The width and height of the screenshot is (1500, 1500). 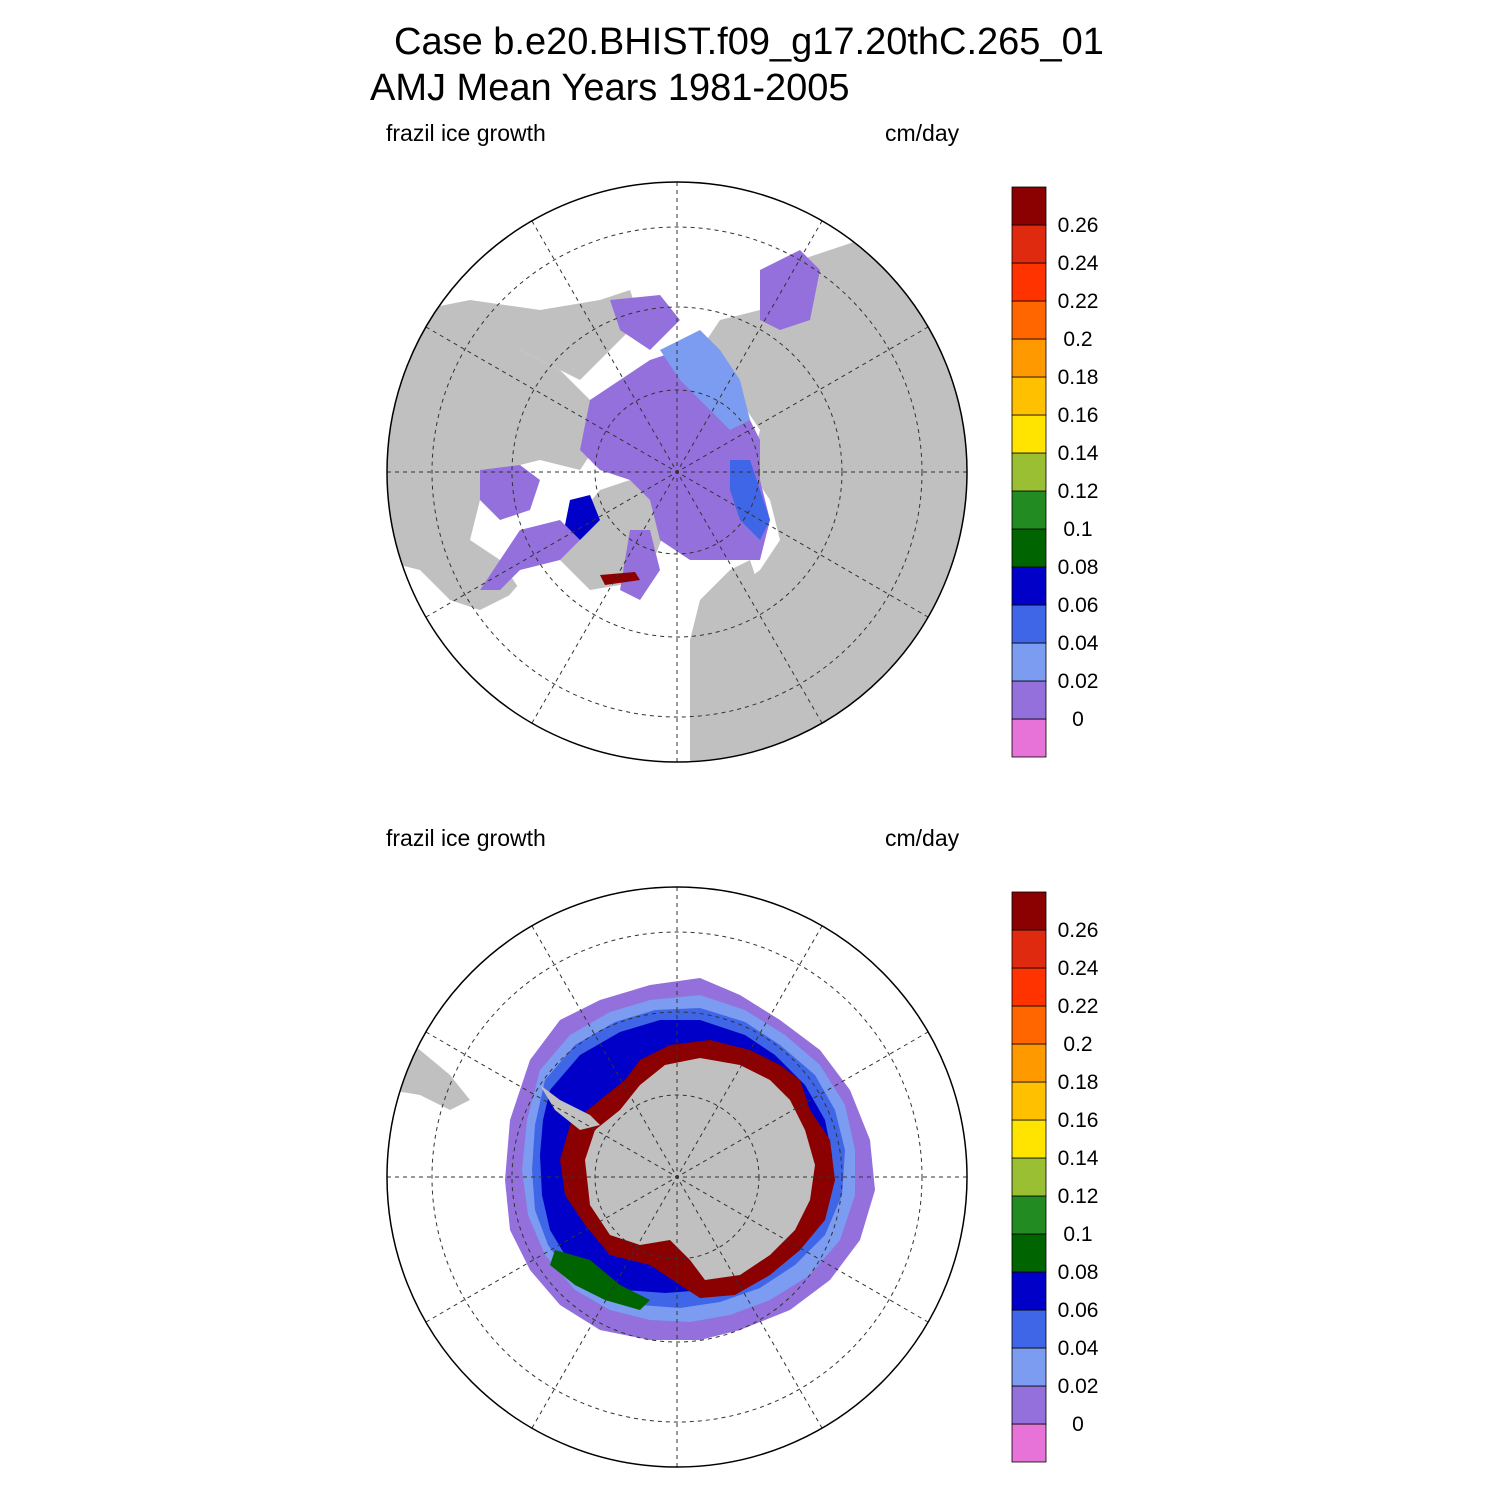 What do you see at coordinates (620, 578) in the screenshot?
I see `ice-greenland-hotspot` at bounding box center [620, 578].